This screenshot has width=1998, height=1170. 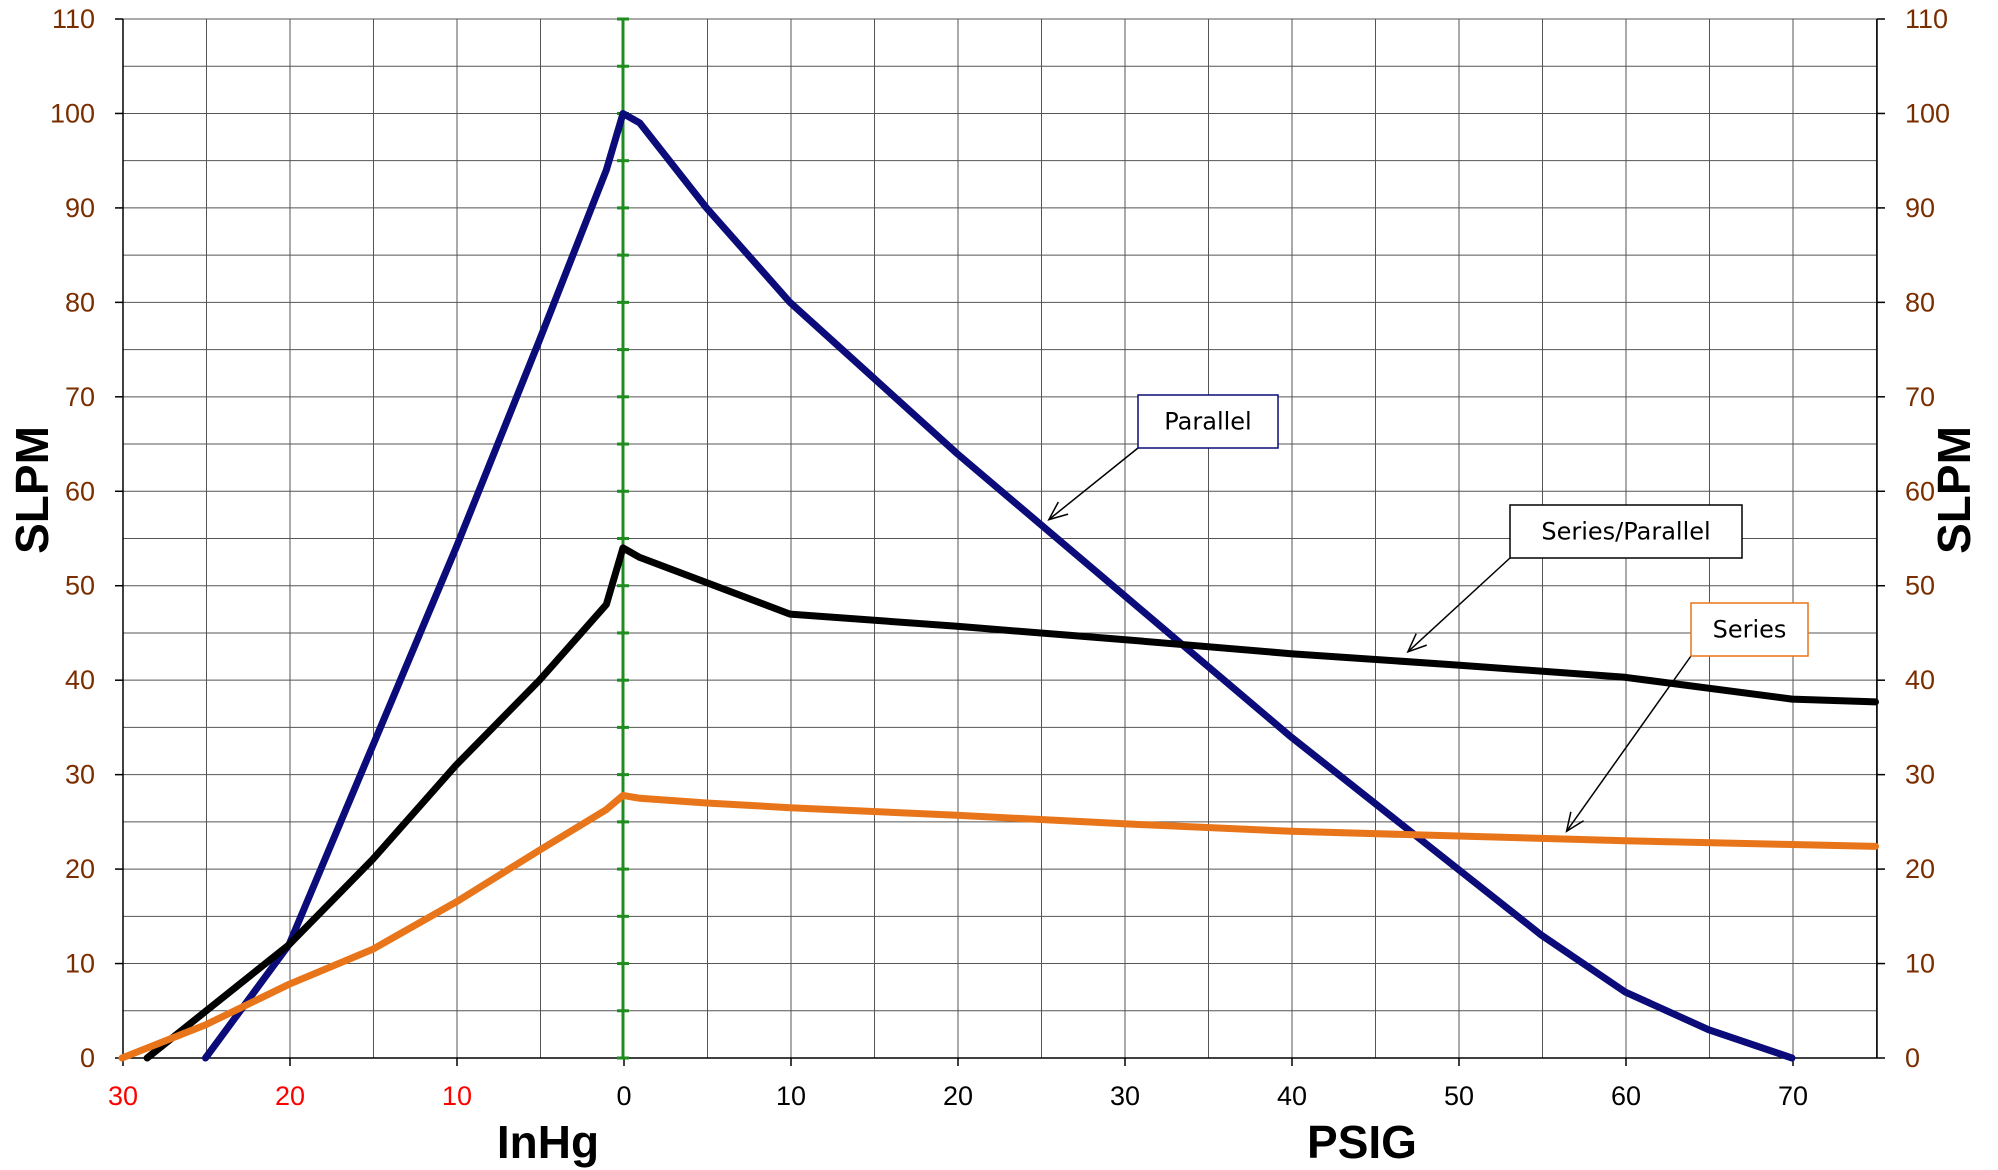 What do you see at coordinates (1920, 586) in the screenshot?
I see `y-tick-label-right: 50` at bounding box center [1920, 586].